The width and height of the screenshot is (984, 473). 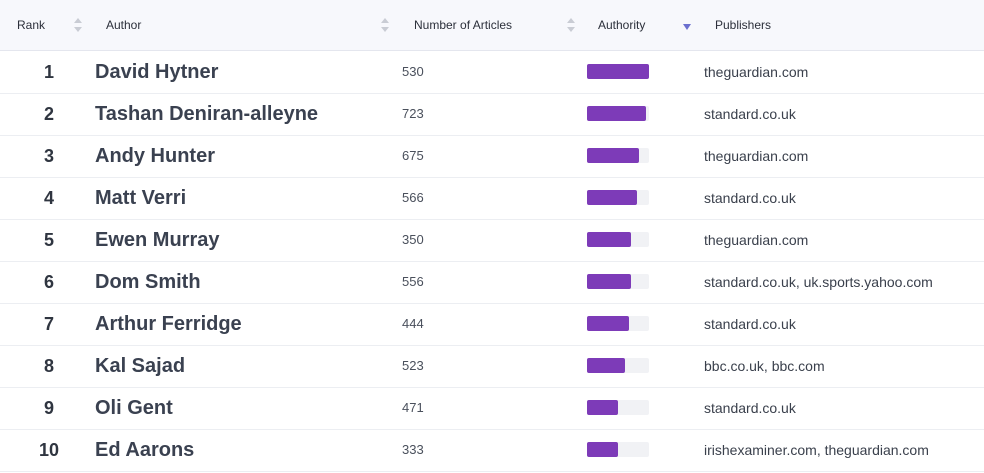 I want to click on article-count: 333, so click(x=413, y=449).